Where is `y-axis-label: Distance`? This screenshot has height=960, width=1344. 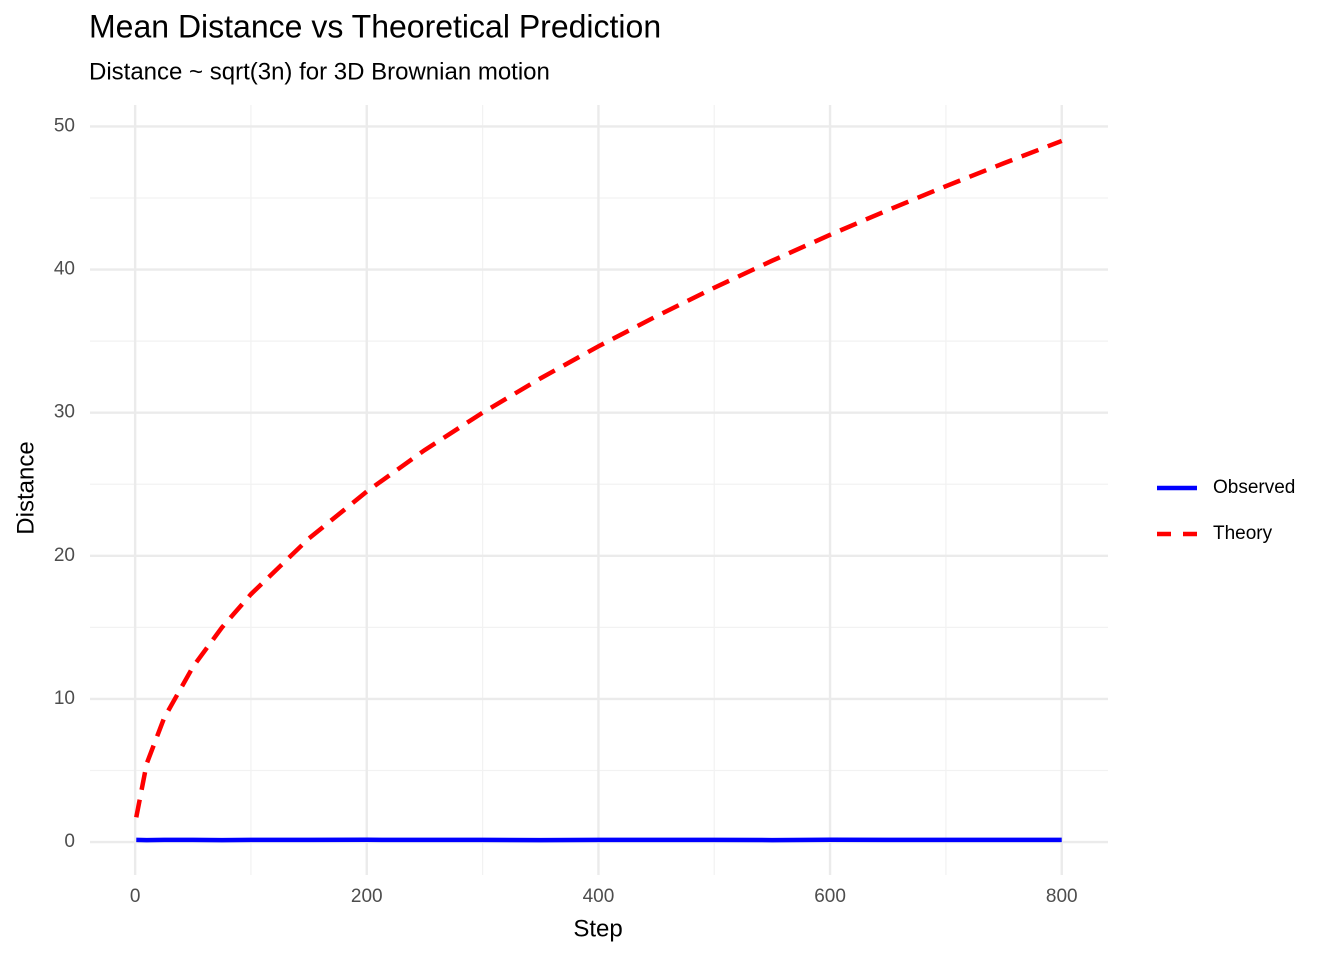
y-axis-label: Distance is located at coordinates (25, 487).